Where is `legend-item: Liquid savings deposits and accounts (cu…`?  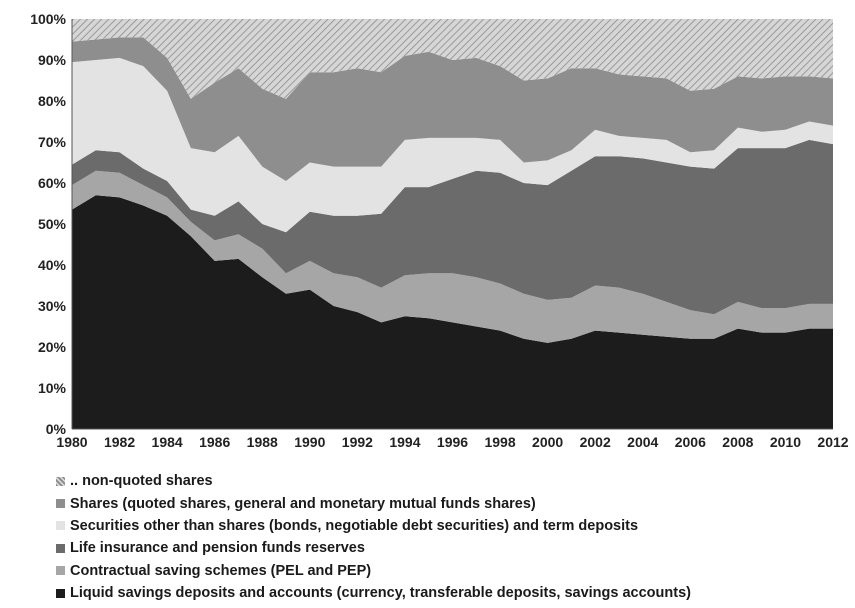 legend-item: Liquid savings deposits and accounts (cu… is located at coordinates (373, 593).